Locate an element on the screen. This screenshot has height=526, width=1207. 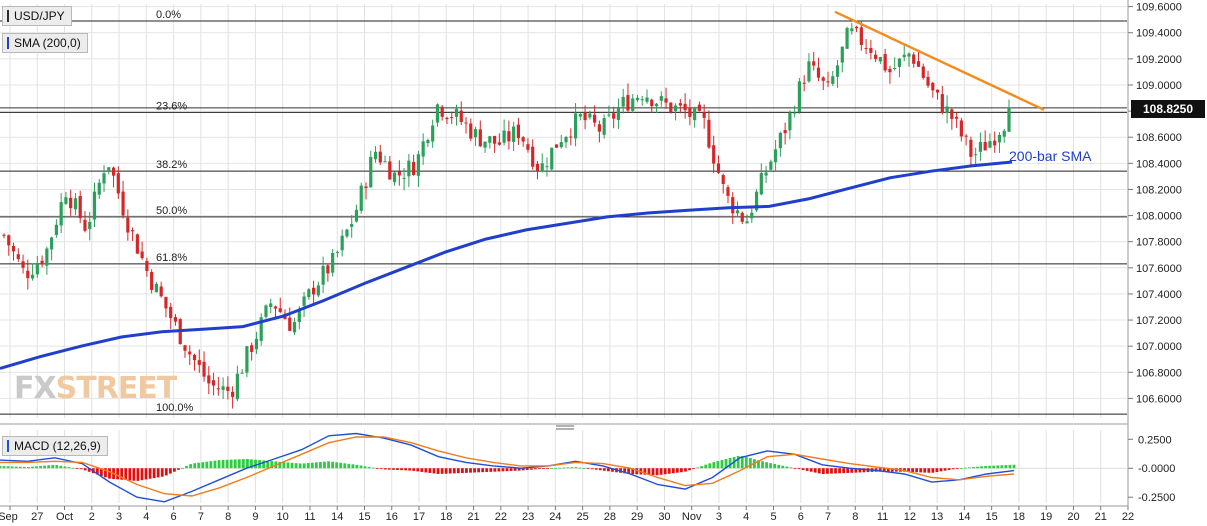
symbol-legend: USD/JPY is located at coordinates (37, 16).